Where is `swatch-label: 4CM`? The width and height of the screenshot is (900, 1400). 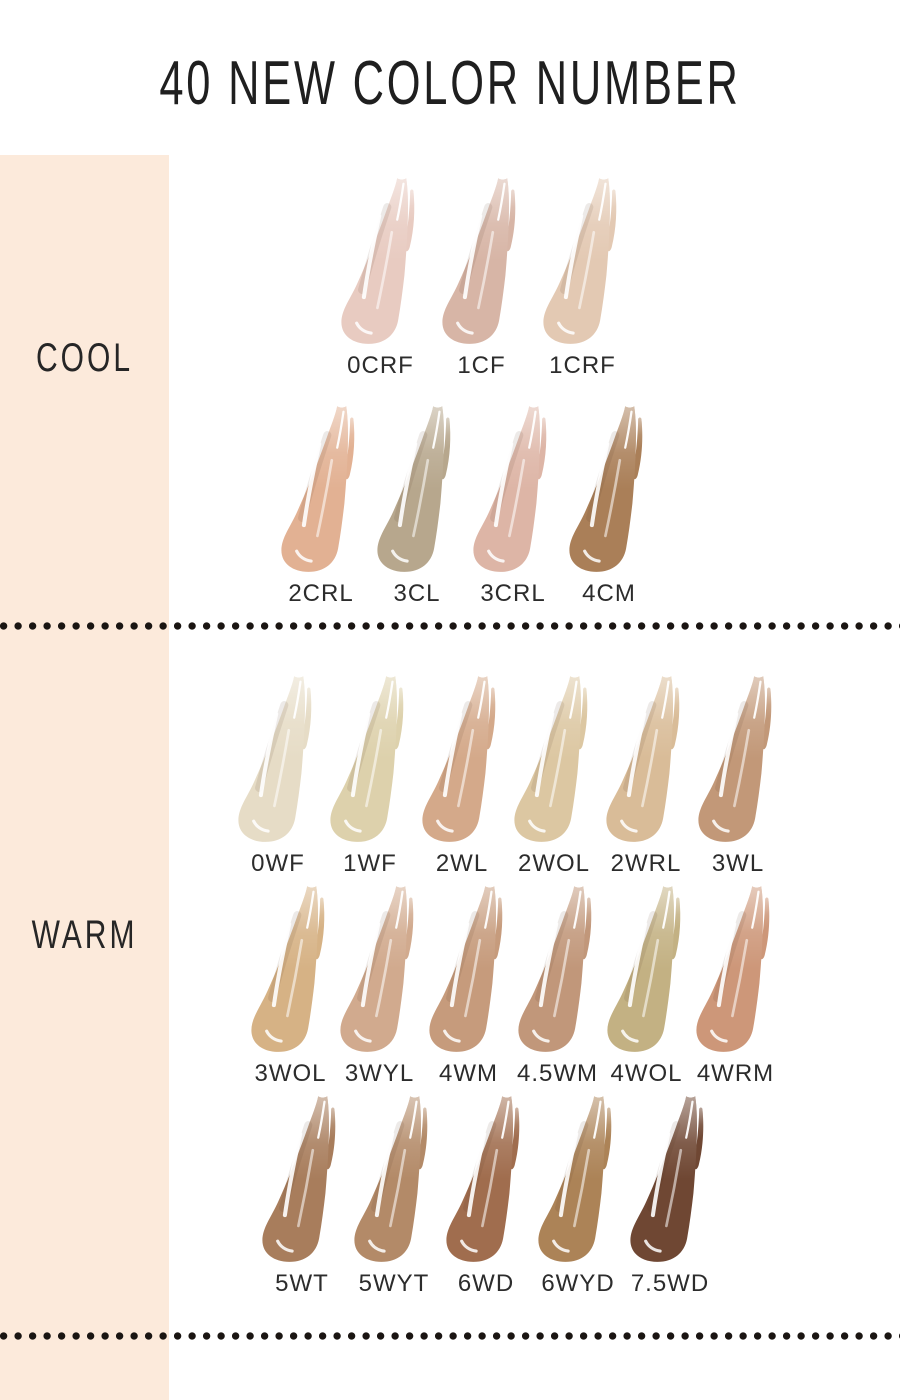
swatch-label: 4CM is located at coordinates (609, 593).